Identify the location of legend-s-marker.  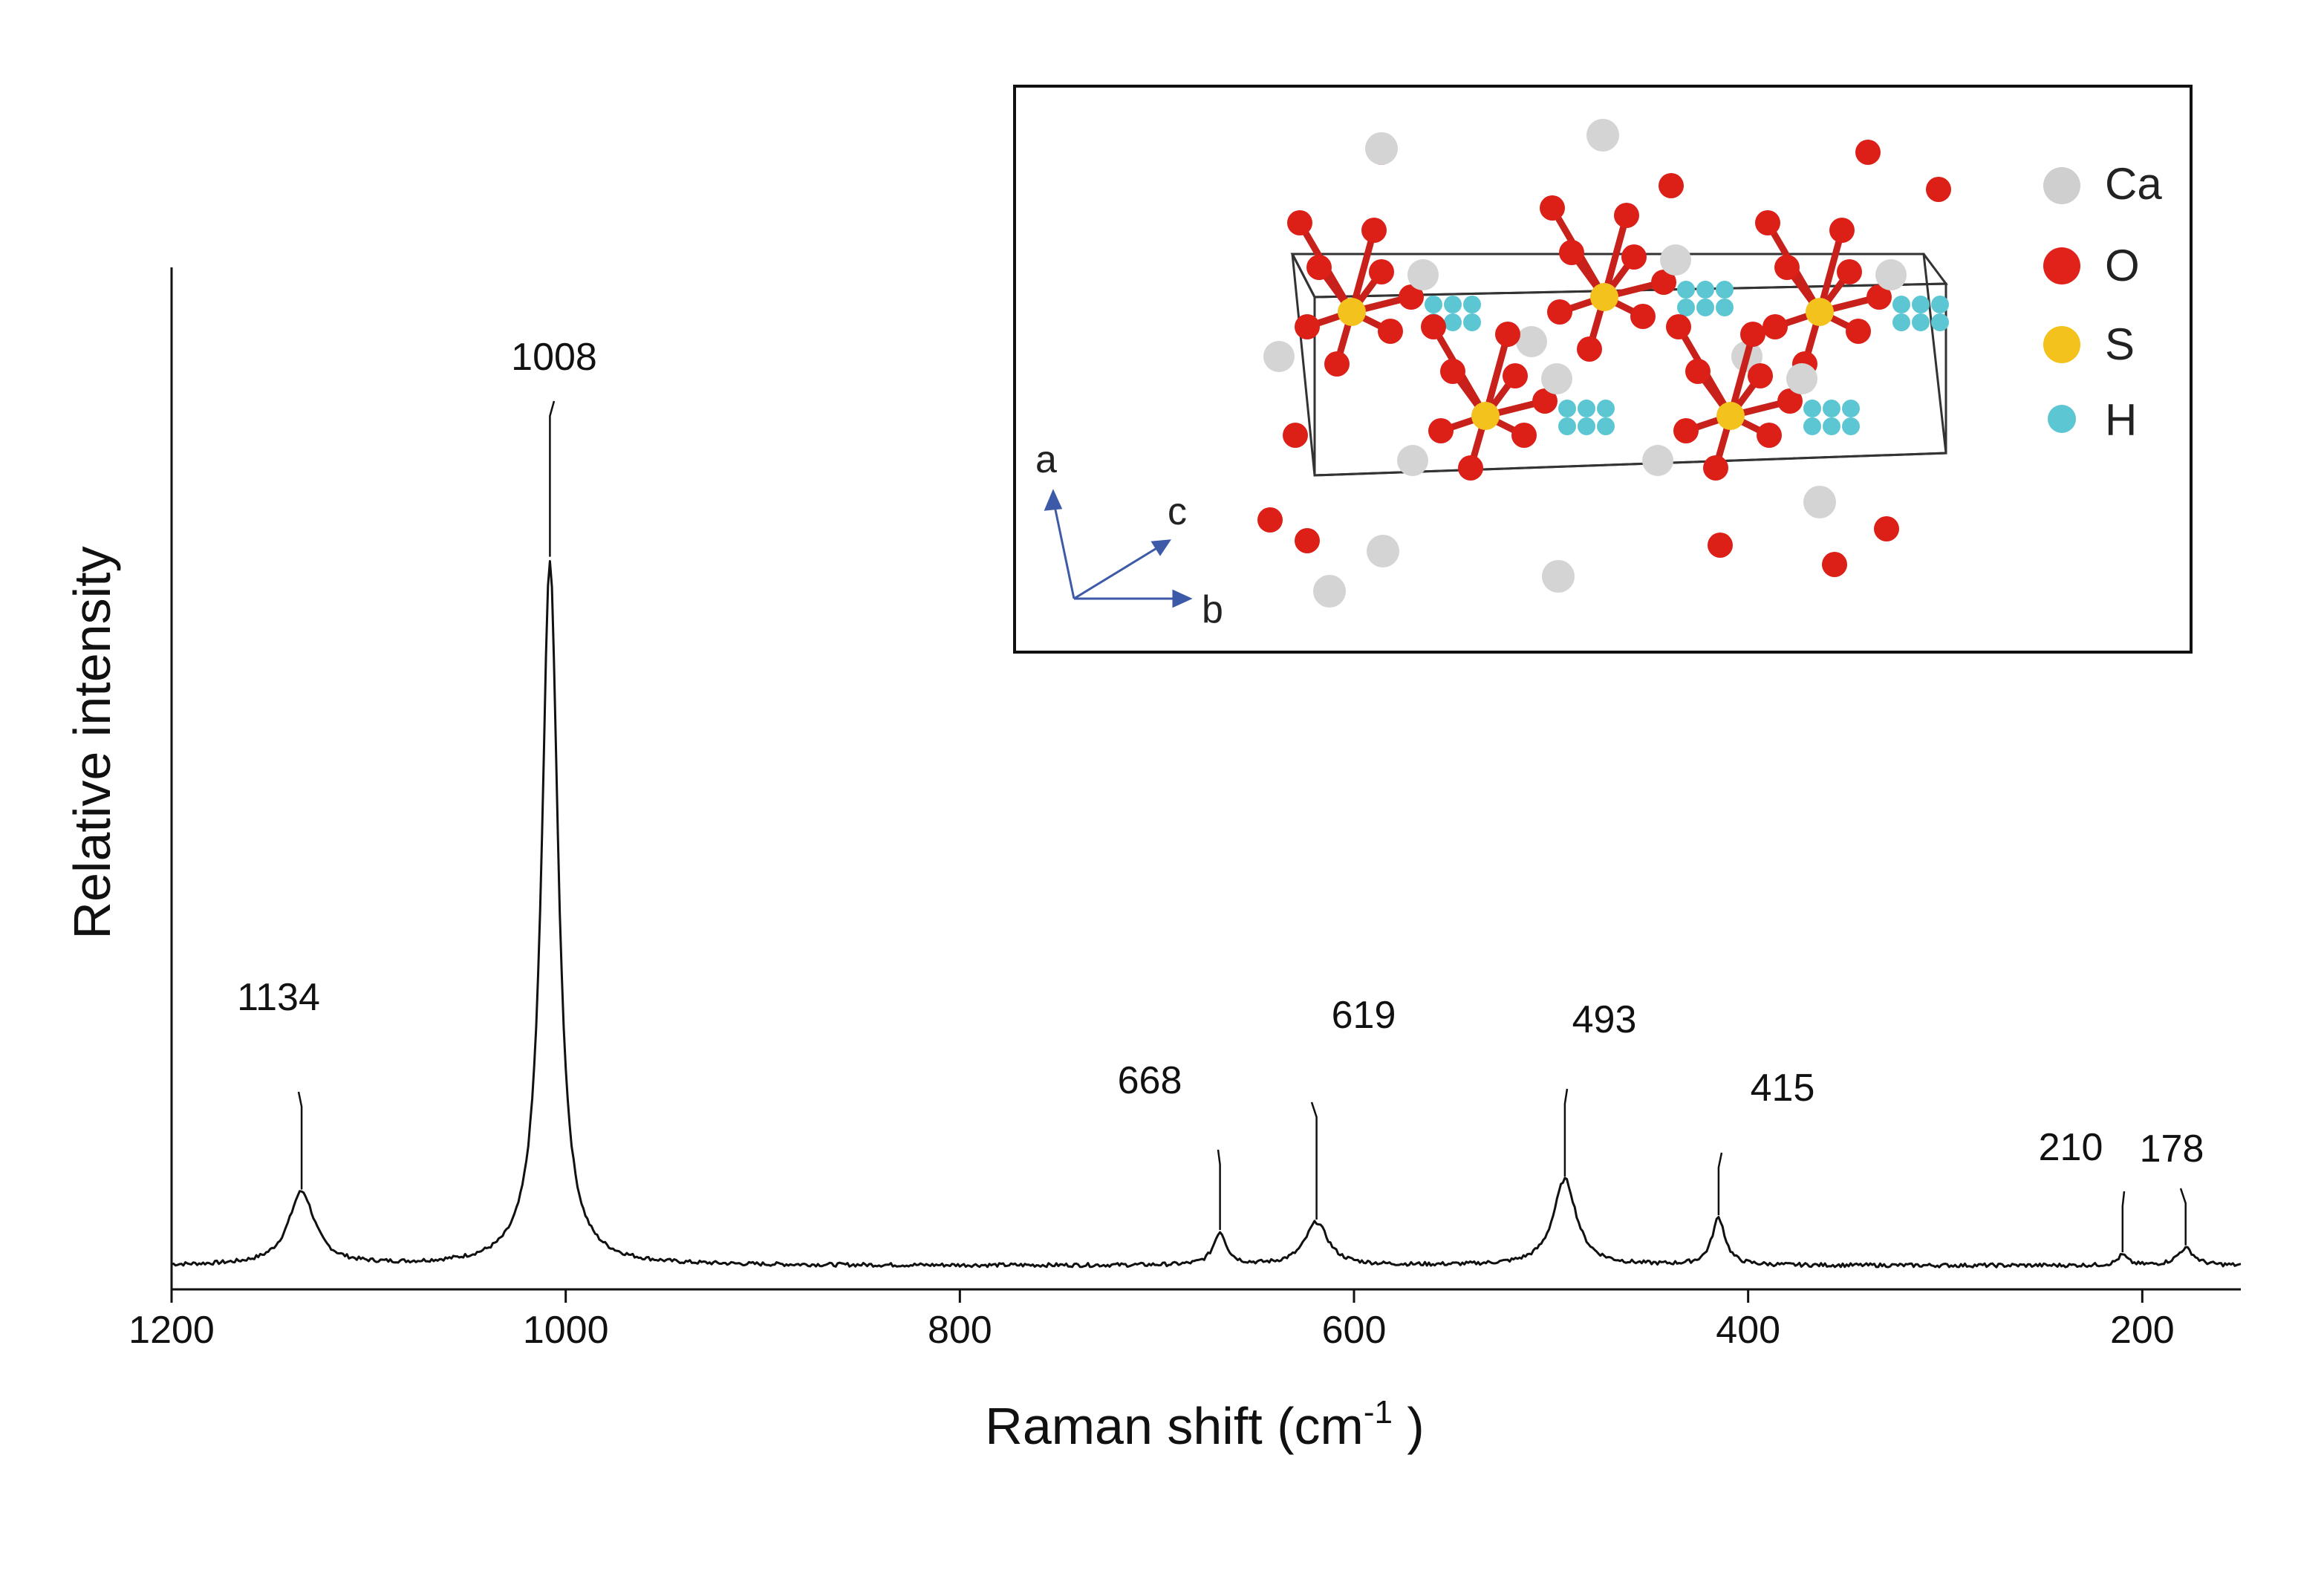
(2062, 344).